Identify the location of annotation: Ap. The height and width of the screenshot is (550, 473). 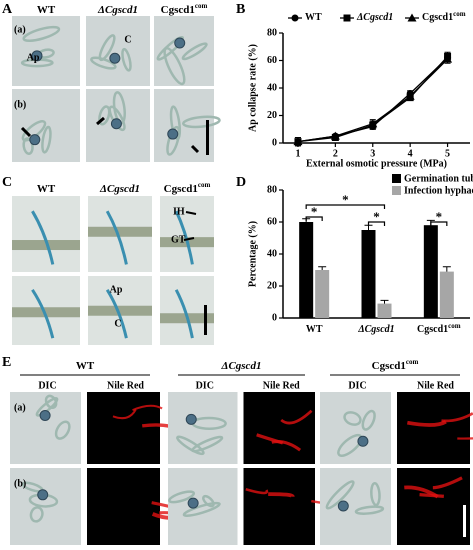
(33, 57).